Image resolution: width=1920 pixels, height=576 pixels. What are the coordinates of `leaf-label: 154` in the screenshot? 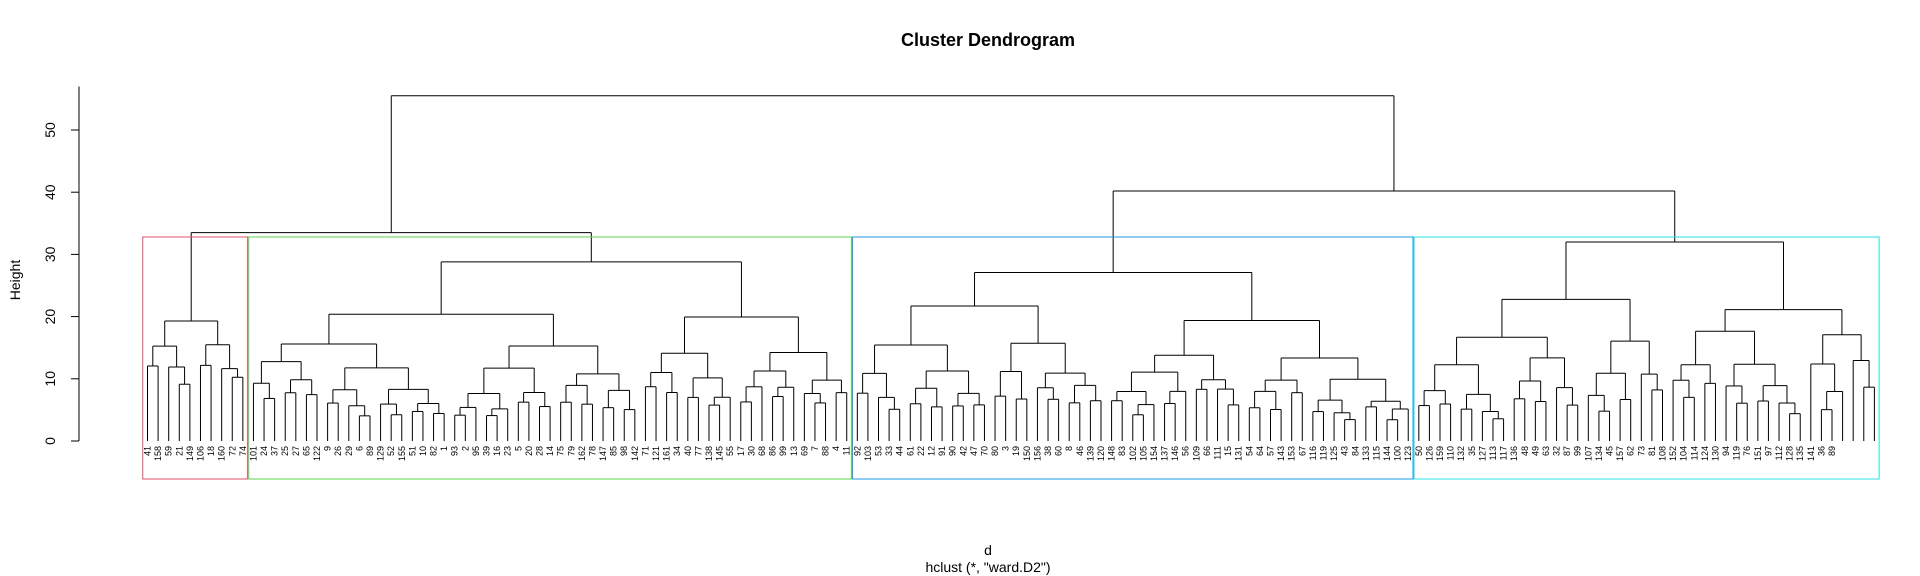 It's located at (1154, 453).